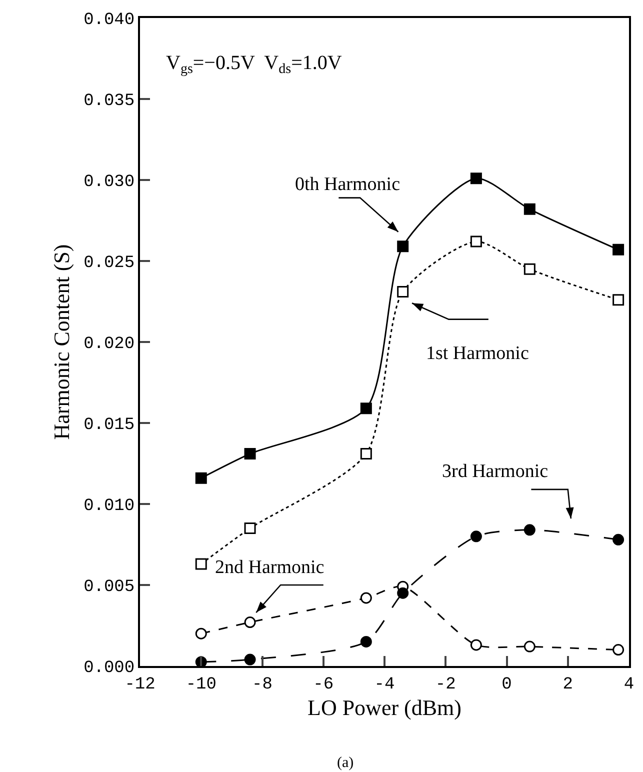 This screenshot has height=772, width=643. I want to click on text: (a), so click(345, 763).